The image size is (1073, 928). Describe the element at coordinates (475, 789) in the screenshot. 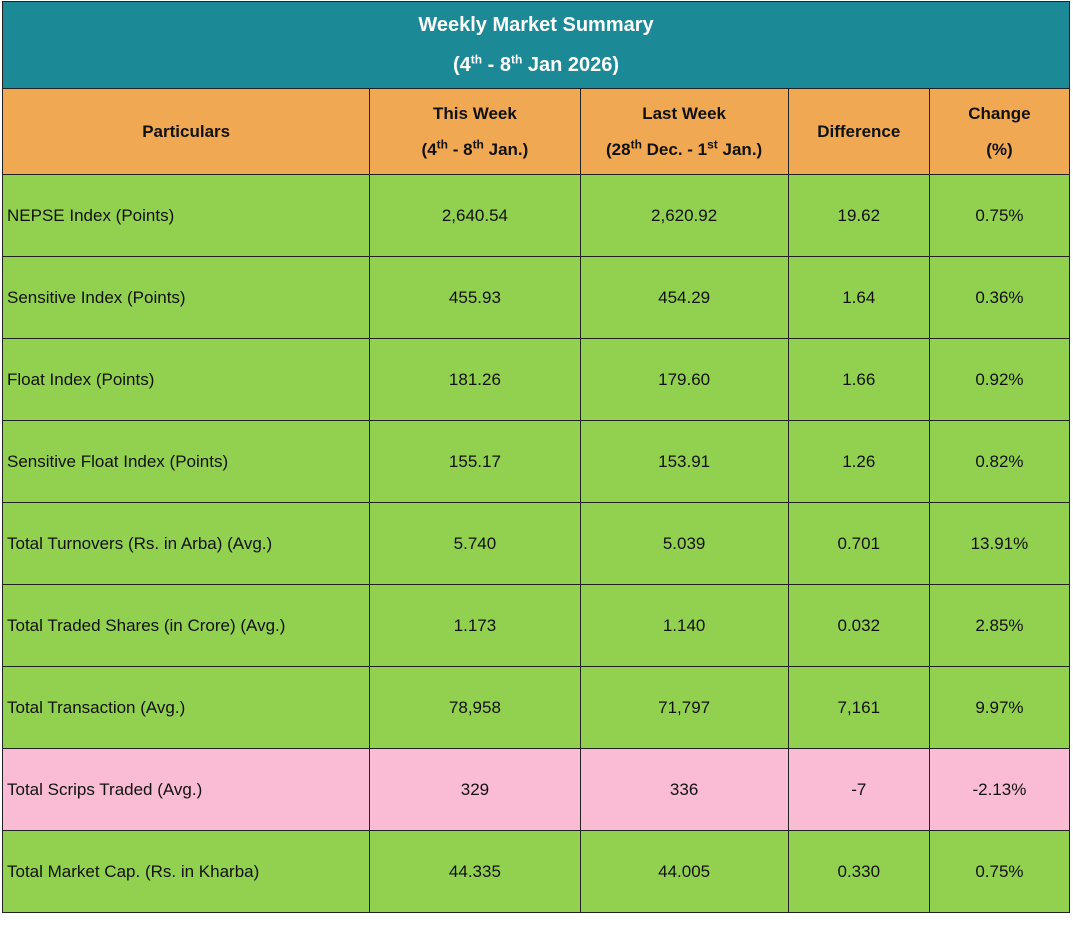

I see `value-cell: 329` at that location.